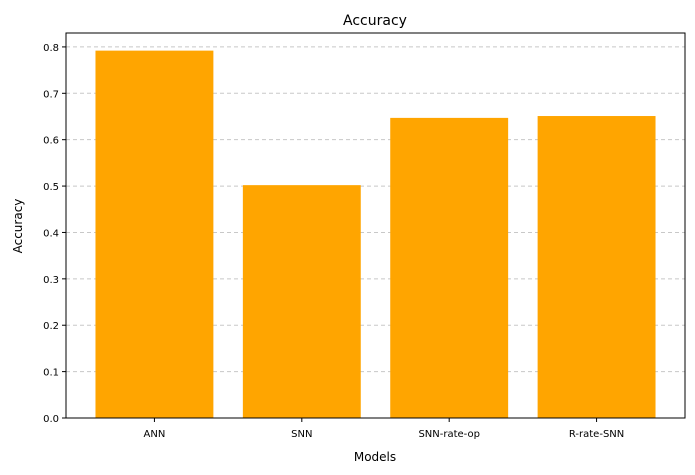  Describe the element at coordinates (51, 48) in the screenshot. I see `y-tick-label: 0.8` at that location.